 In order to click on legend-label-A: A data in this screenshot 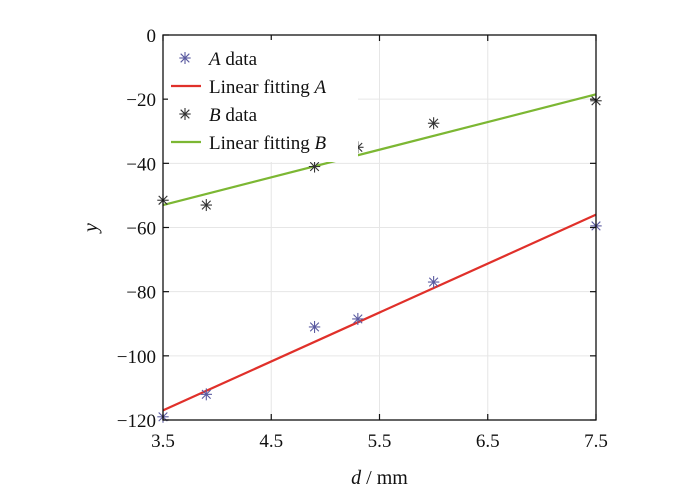, I will do `click(232, 59)`.